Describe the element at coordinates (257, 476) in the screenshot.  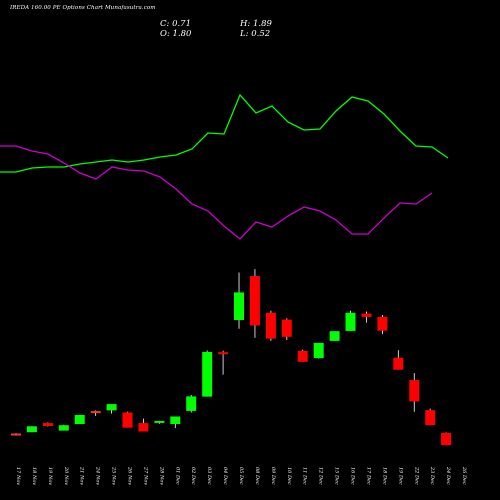
I see `x-tick-label: 08 Dec` at that location.